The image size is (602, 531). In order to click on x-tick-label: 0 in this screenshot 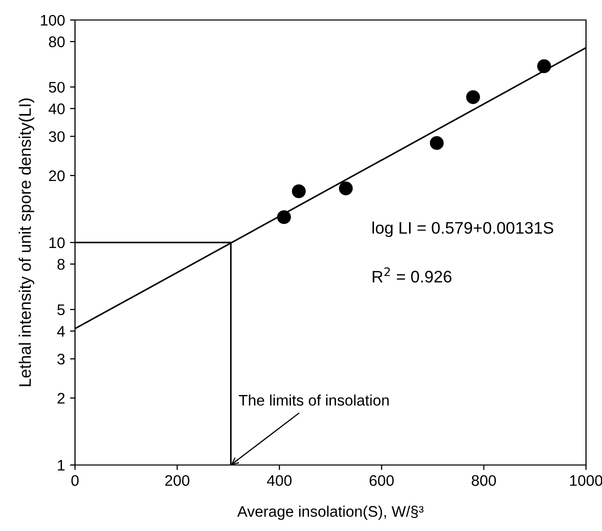, I will do `click(75, 480)`.